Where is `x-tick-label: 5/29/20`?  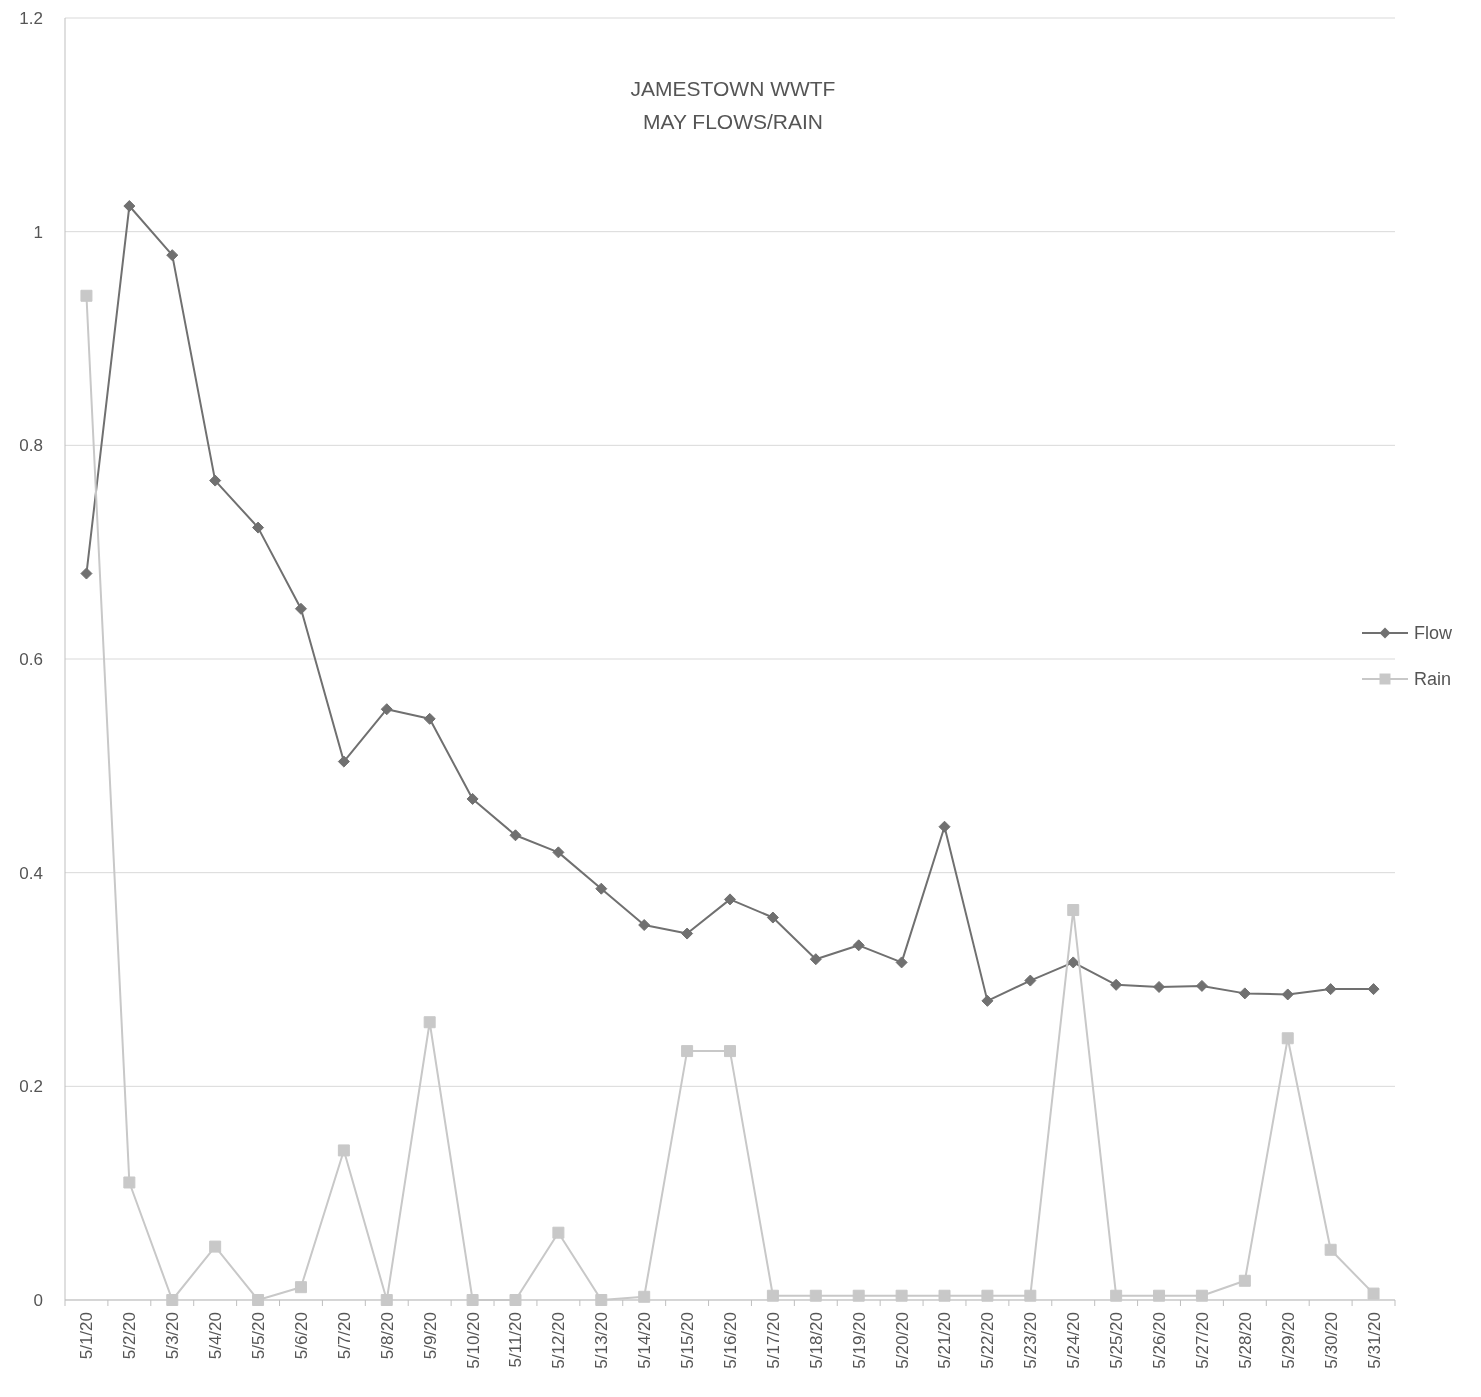 x-tick-label: 5/29/20 is located at coordinates (1288, 1340).